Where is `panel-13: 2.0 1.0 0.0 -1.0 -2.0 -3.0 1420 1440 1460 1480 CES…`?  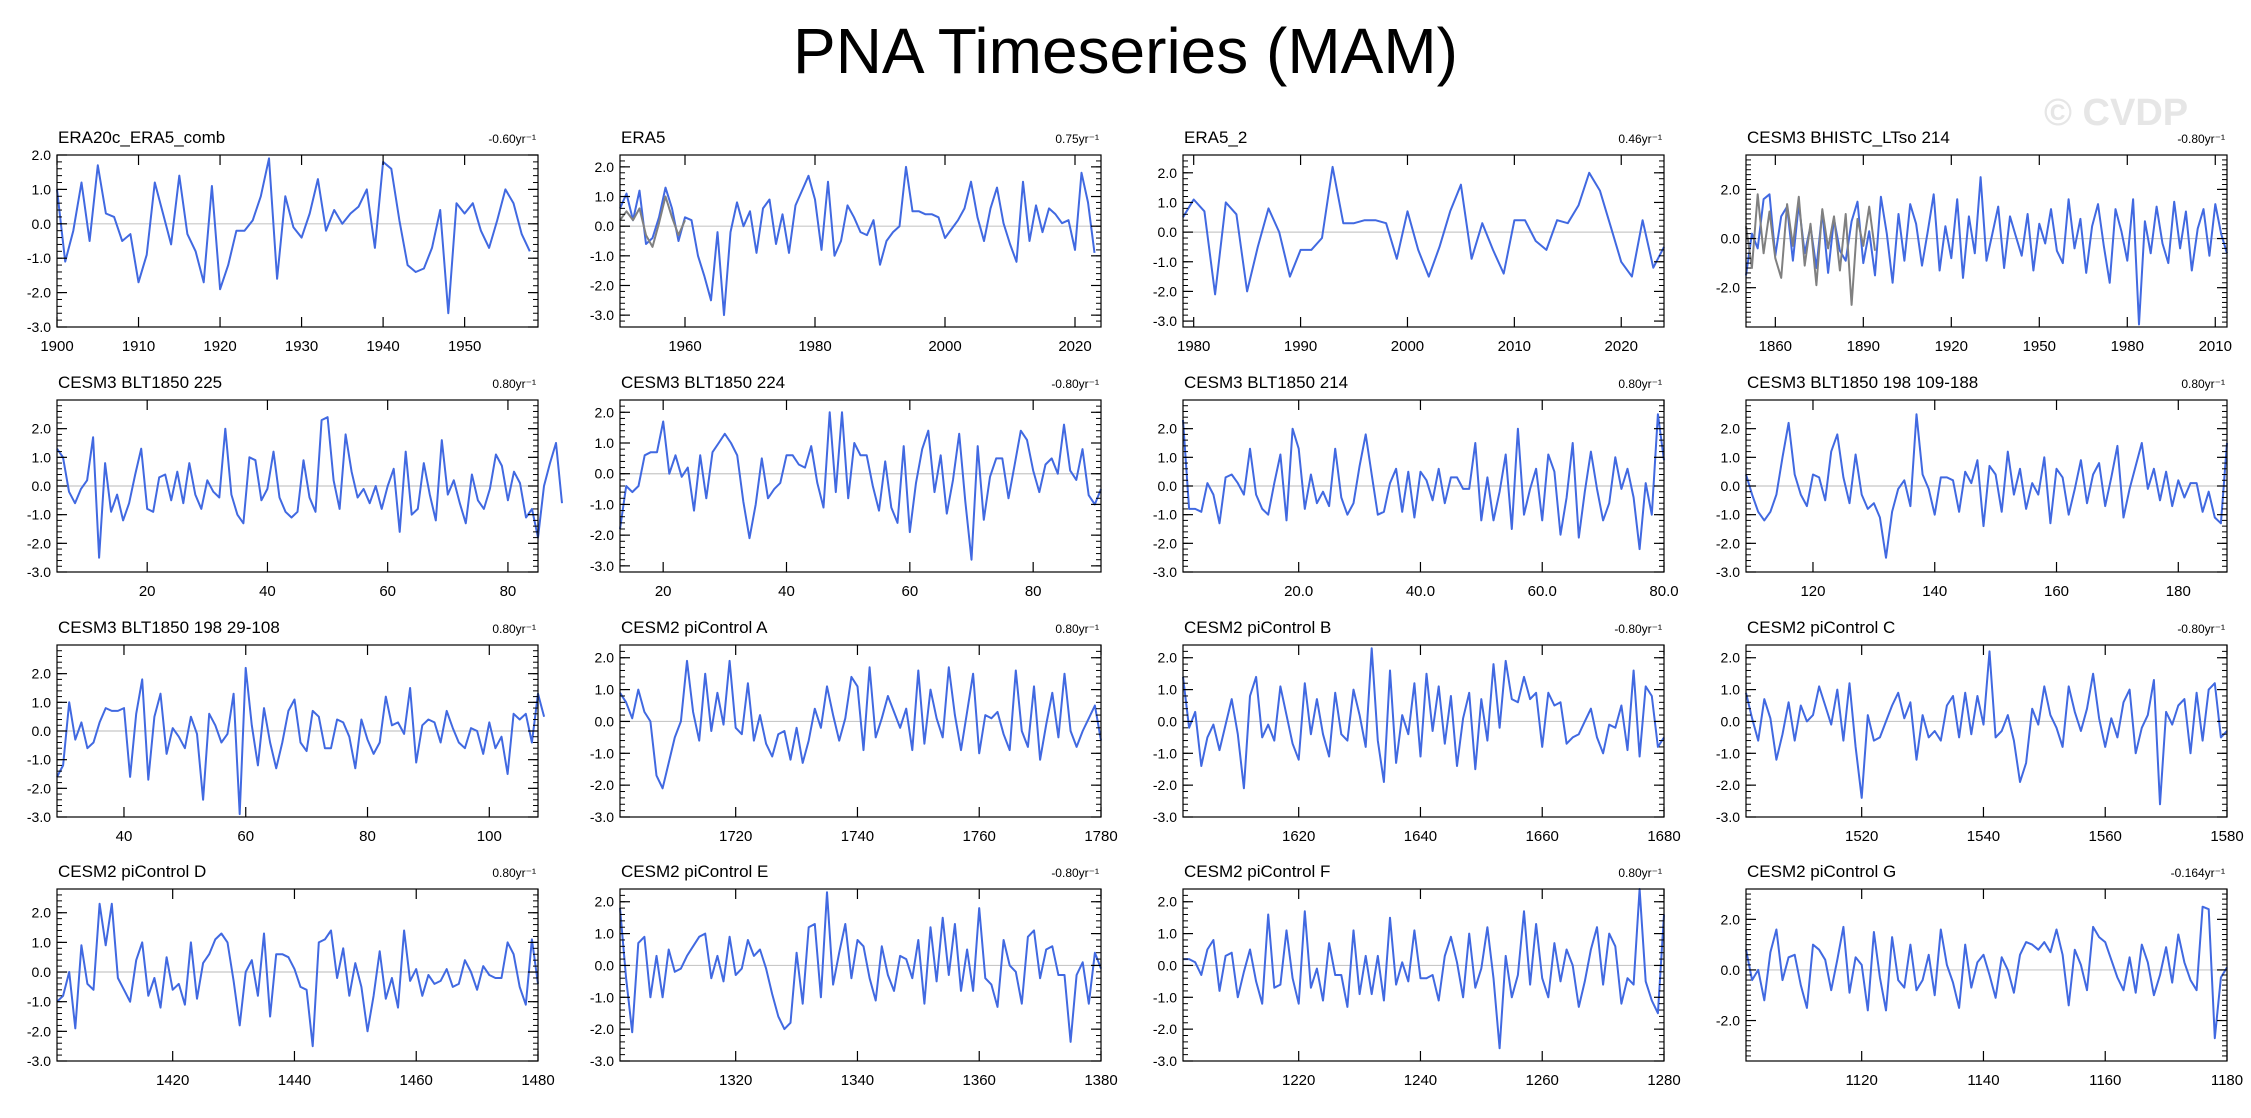
panel-13: 2.0 1.0 0.0 -1.0 -2.0 -3.0 1420 1440 1460 1480 CES… is located at coordinates (291, 975).